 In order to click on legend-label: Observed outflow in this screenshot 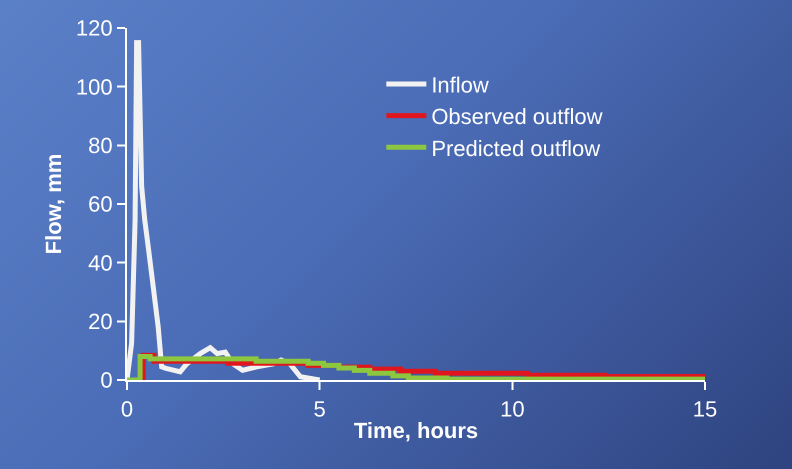, I will do `click(517, 117)`.